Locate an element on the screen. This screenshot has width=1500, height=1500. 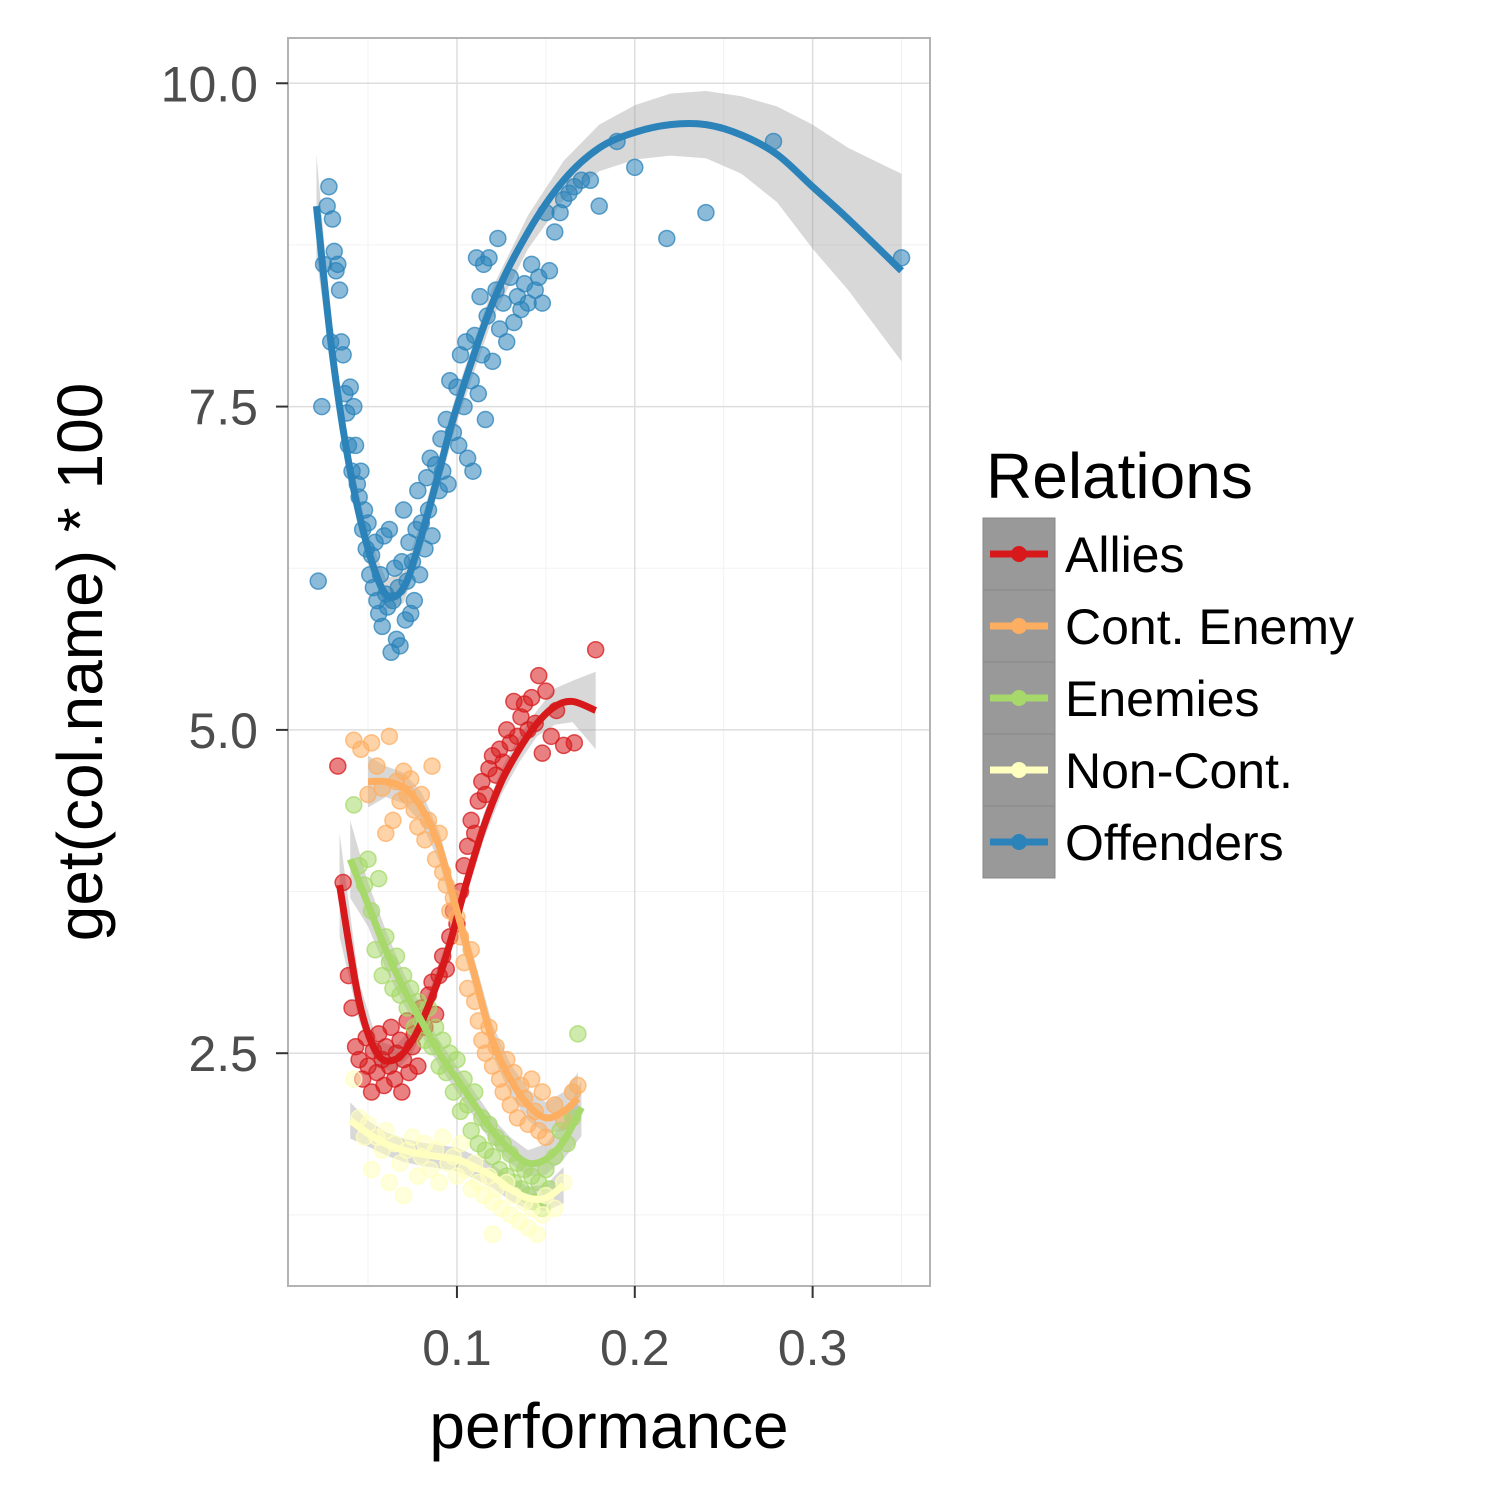
legend-key-point-allies is located at coordinates (1019, 554).